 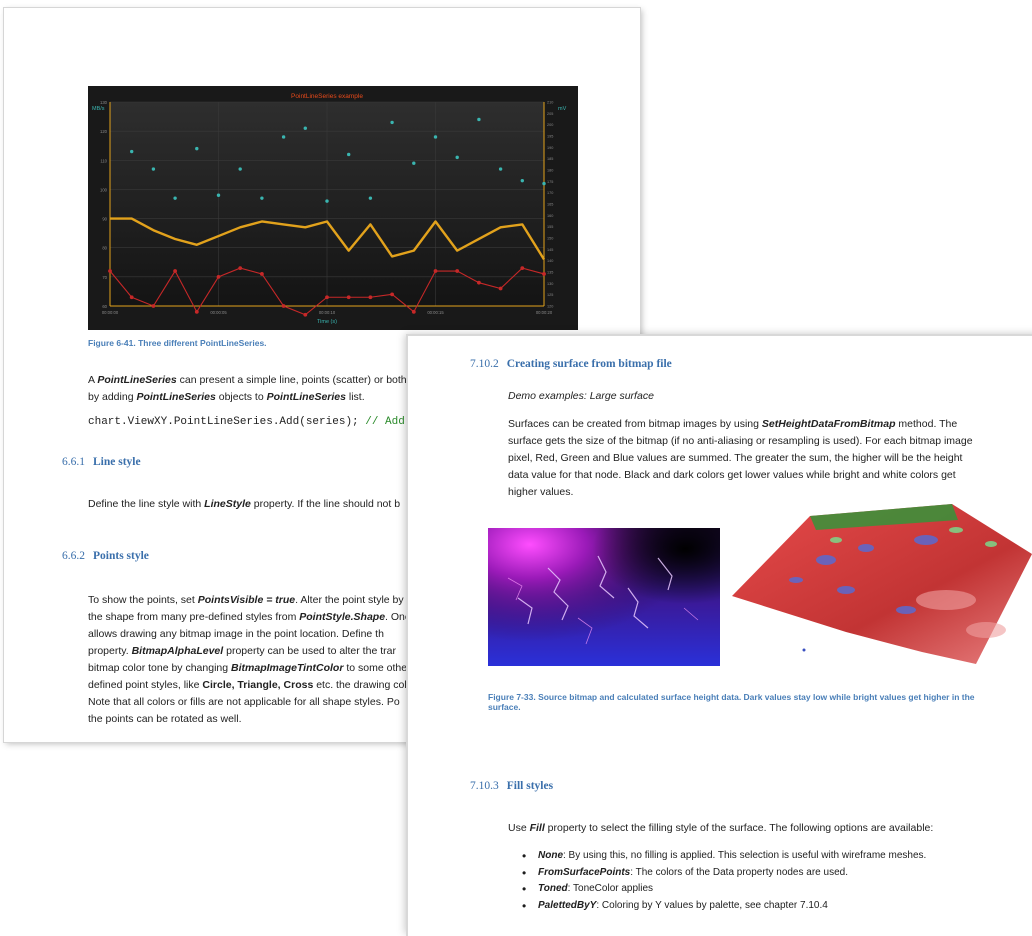 What do you see at coordinates (550, 205) in the screenshot?
I see `y-right-tick-label: 165` at bounding box center [550, 205].